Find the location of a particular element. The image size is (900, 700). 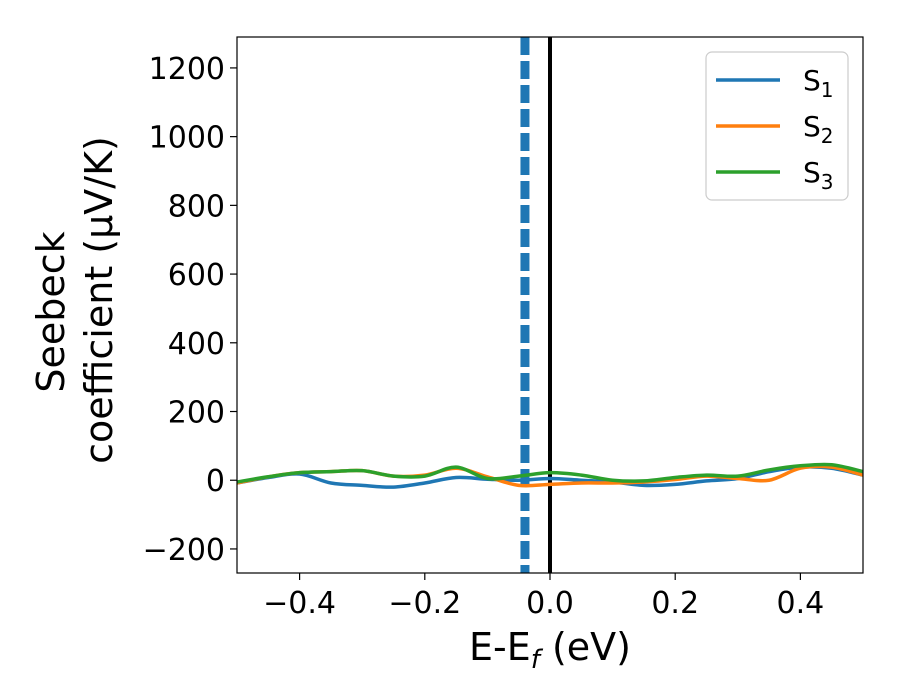

y-tick-label: 1200 is located at coordinates (187, 69).